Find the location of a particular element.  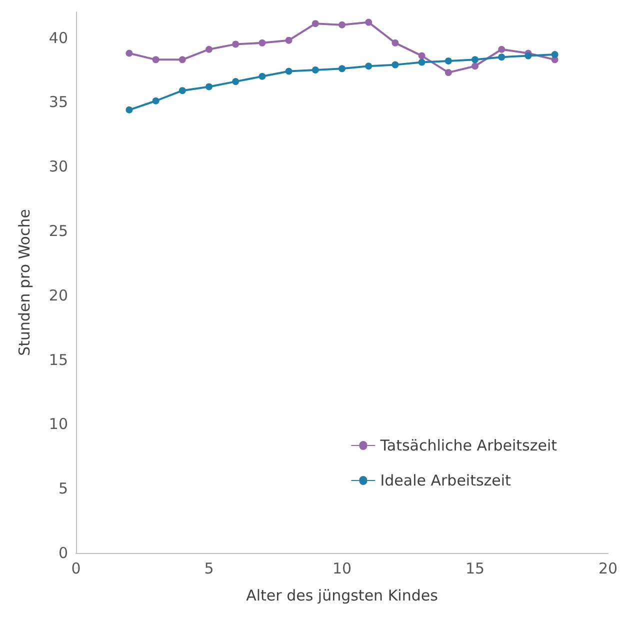

legend-label: Tatsächliche Arbeitszeit is located at coordinates (468, 445).